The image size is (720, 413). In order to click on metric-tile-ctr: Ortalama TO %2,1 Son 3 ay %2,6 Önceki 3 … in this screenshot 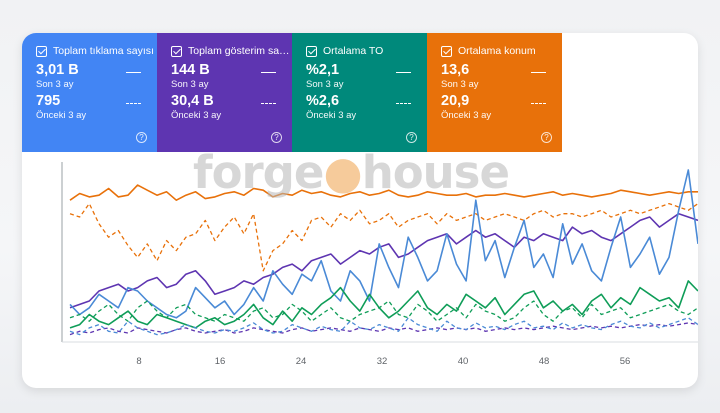, I will do `click(359, 92)`.